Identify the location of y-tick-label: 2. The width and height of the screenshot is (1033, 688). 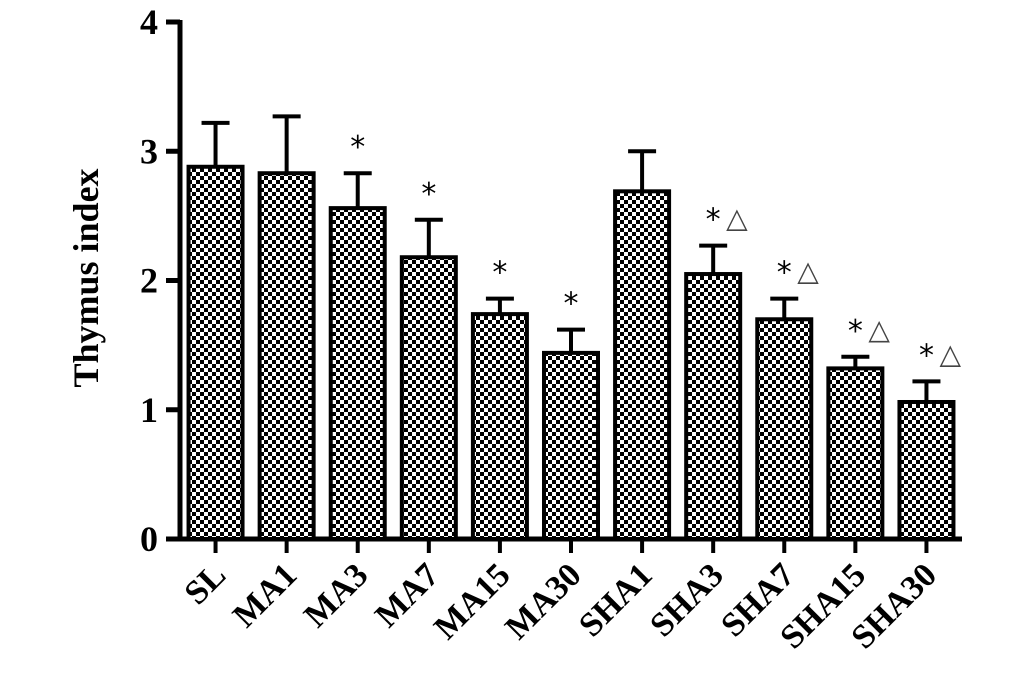
(149, 281).